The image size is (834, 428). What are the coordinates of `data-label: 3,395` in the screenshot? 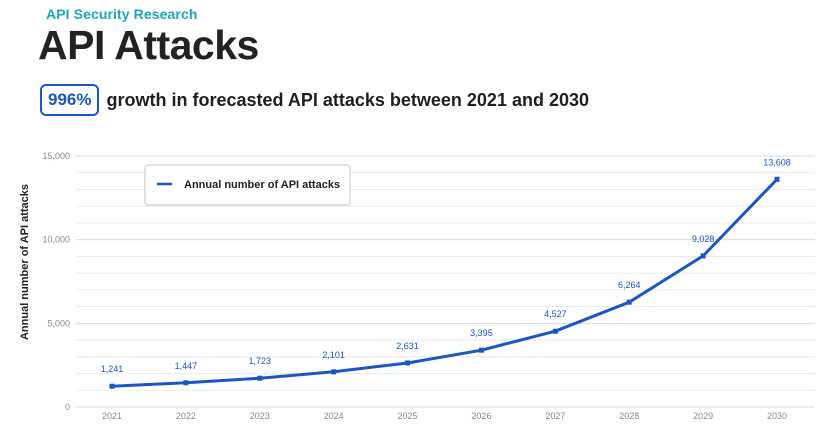 It's located at (481, 333).